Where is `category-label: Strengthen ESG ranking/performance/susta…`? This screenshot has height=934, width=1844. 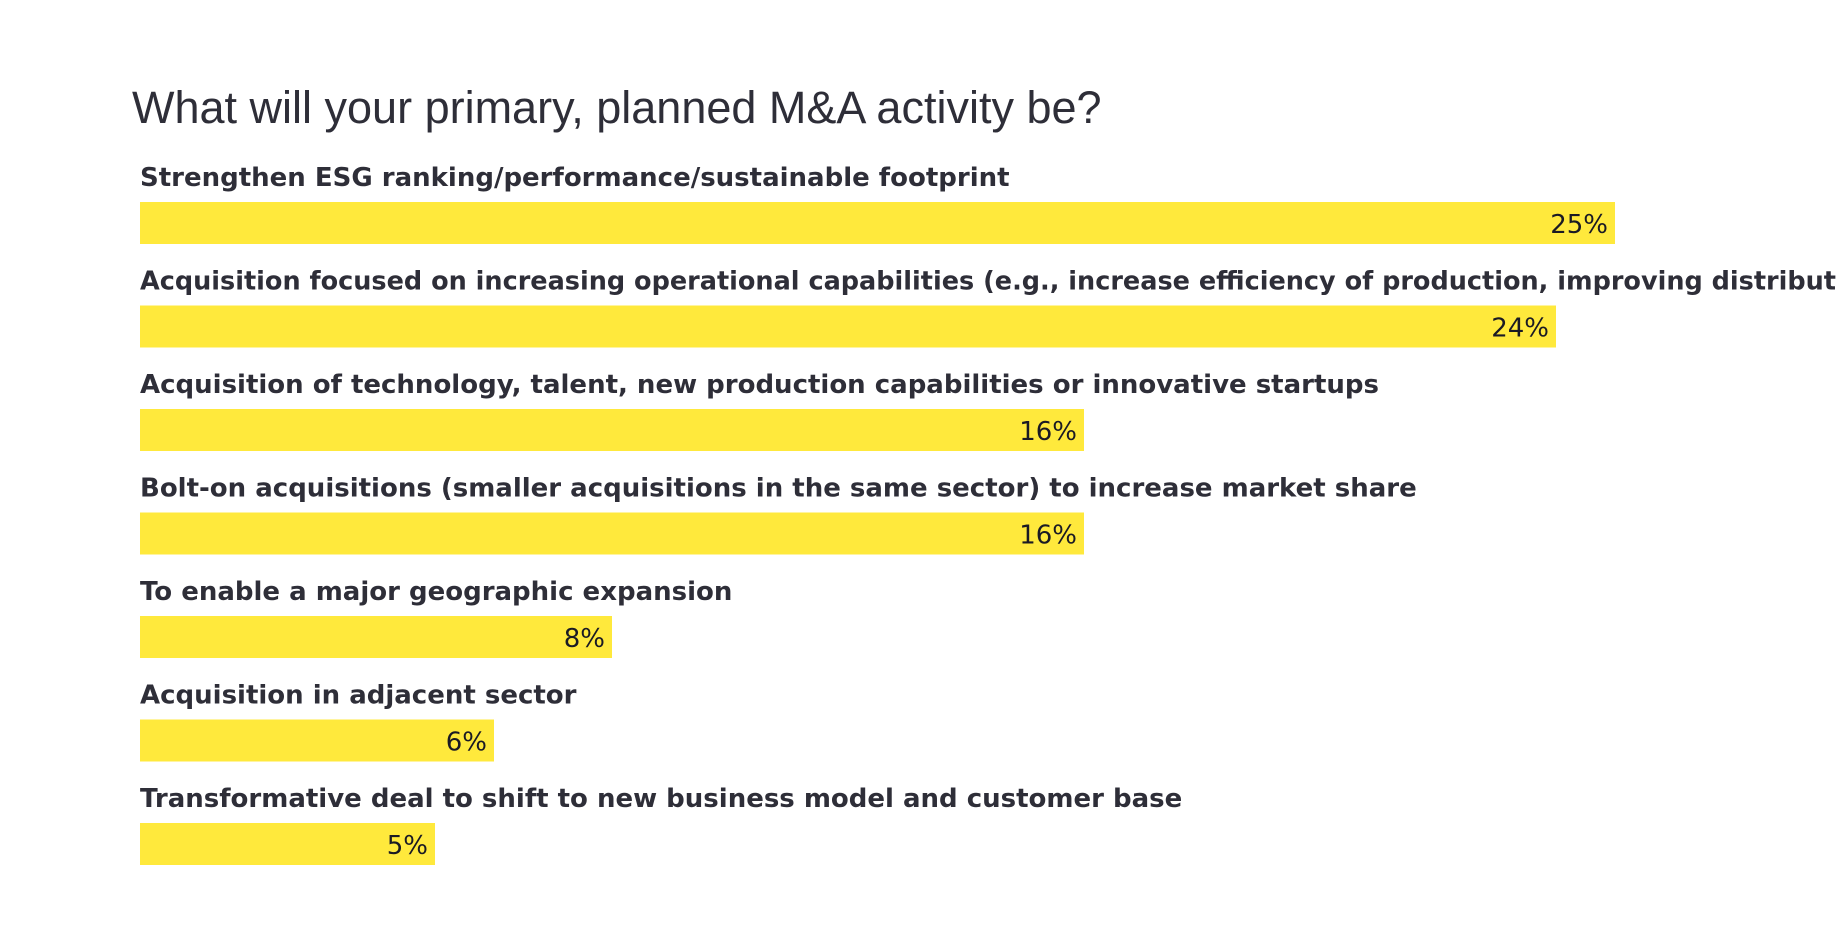 category-label: Strengthen ESG ranking/performance/susta… is located at coordinates (575, 178).